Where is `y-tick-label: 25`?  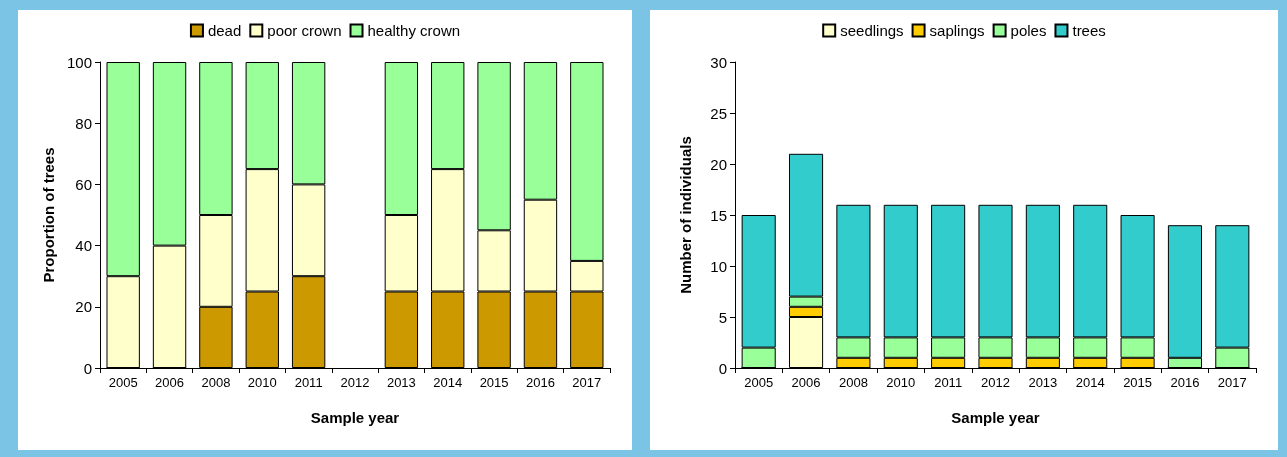 y-tick-label: 25 is located at coordinates (718, 113).